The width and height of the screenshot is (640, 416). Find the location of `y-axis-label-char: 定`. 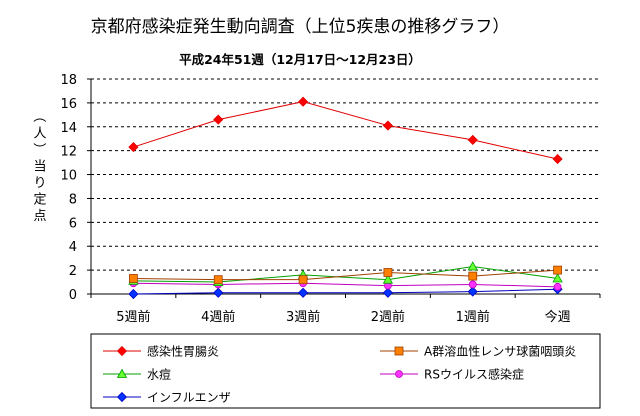

y-axis-label-char: 定 is located at coordinates (39, 200).